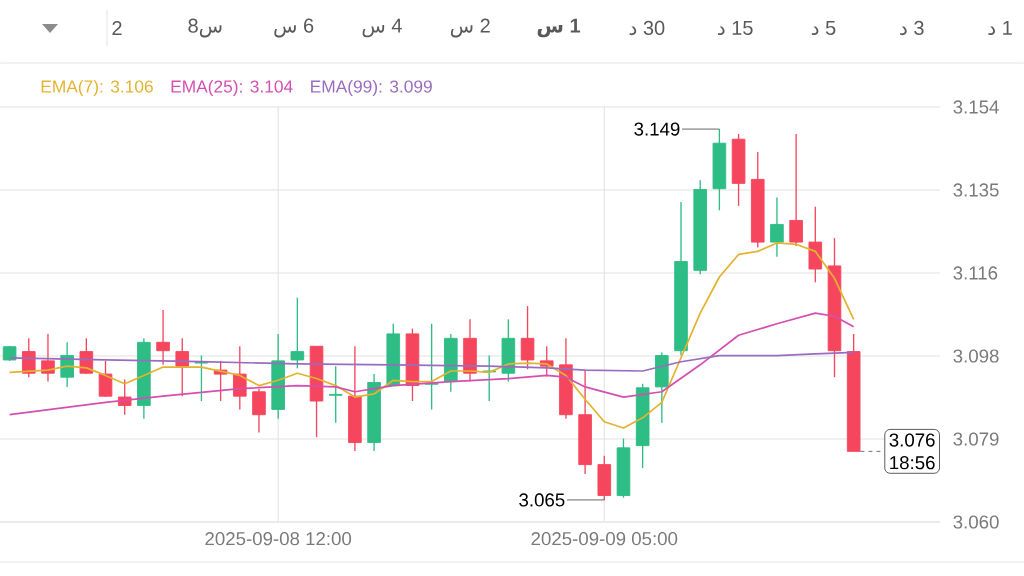 Image resolution: width=1024 pixels, height=576 pixels. Describe the element at coordinates (278, 539) in the screenshot. I see `x-tick-label: 2025-09-08 12:00` at that location.